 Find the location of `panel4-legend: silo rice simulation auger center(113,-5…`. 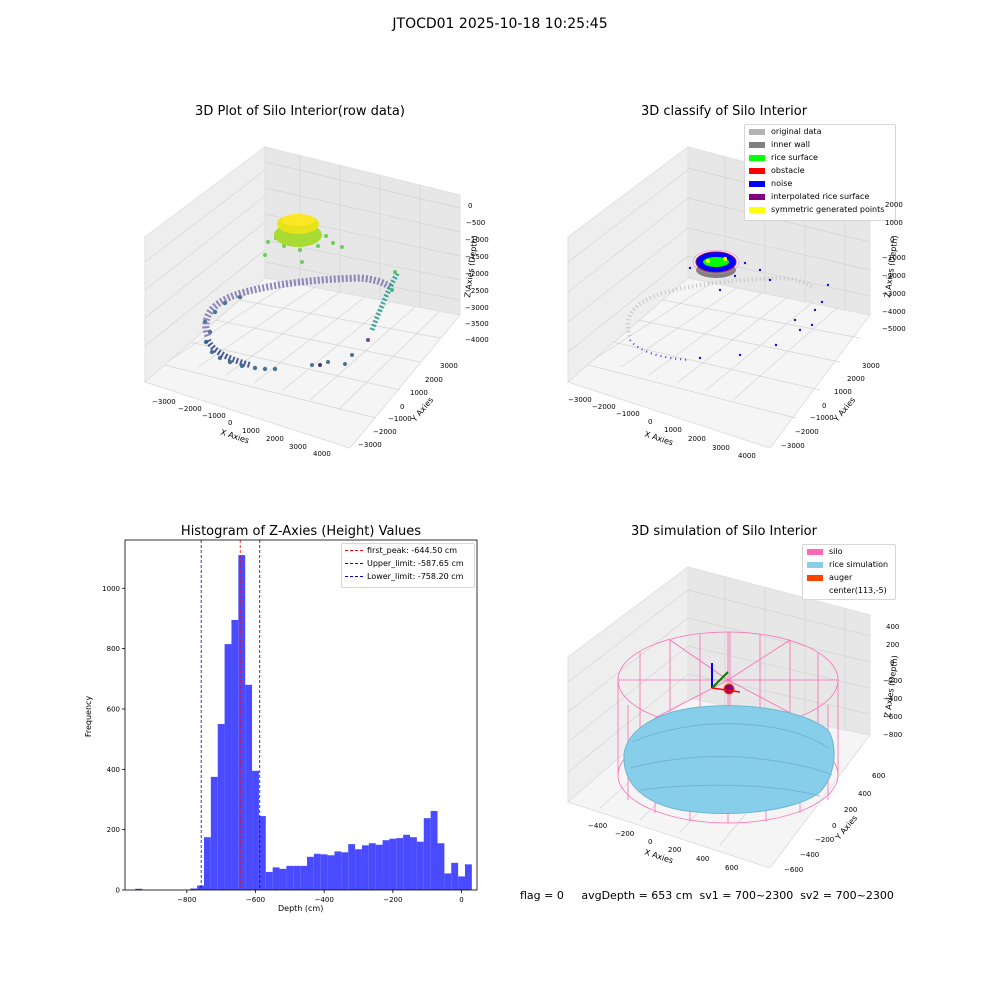

panel4-legend: silo rice simulation auger center(113,-5… is located at coordinates (849, 572).